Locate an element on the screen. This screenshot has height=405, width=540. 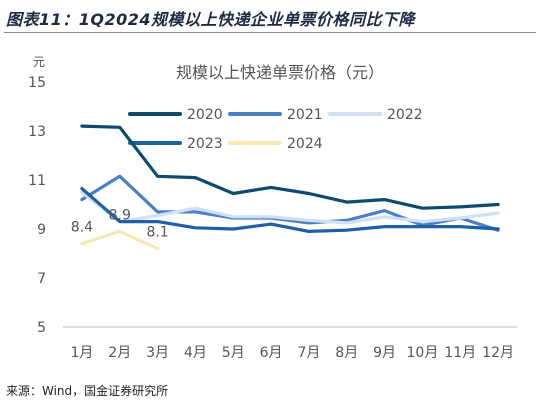
series-line-2022 is located at coordinates (290, 207).